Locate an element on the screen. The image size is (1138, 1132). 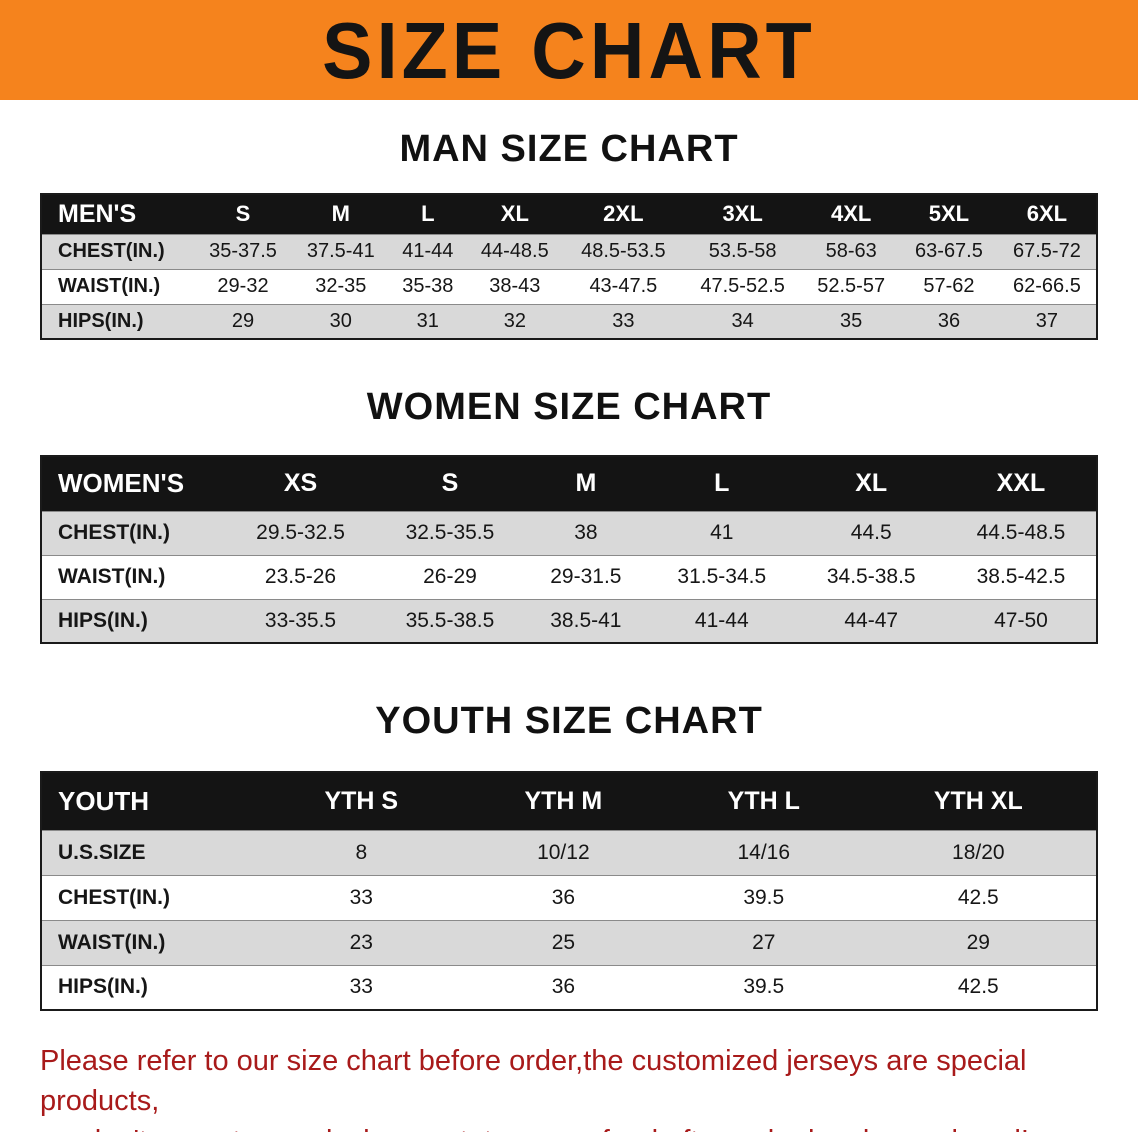
measurement-value-cell: 63-67.5 is located at coordinates (949, 251).